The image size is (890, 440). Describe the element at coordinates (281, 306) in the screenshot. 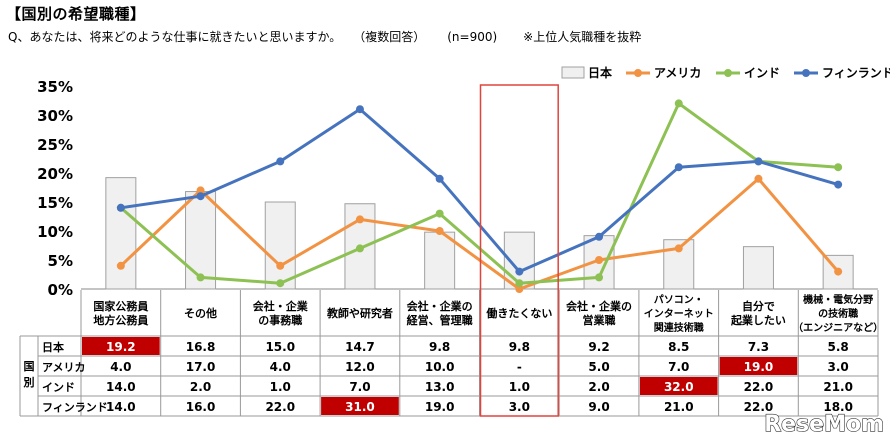

I see `category-label: 会社・企業` at that location.